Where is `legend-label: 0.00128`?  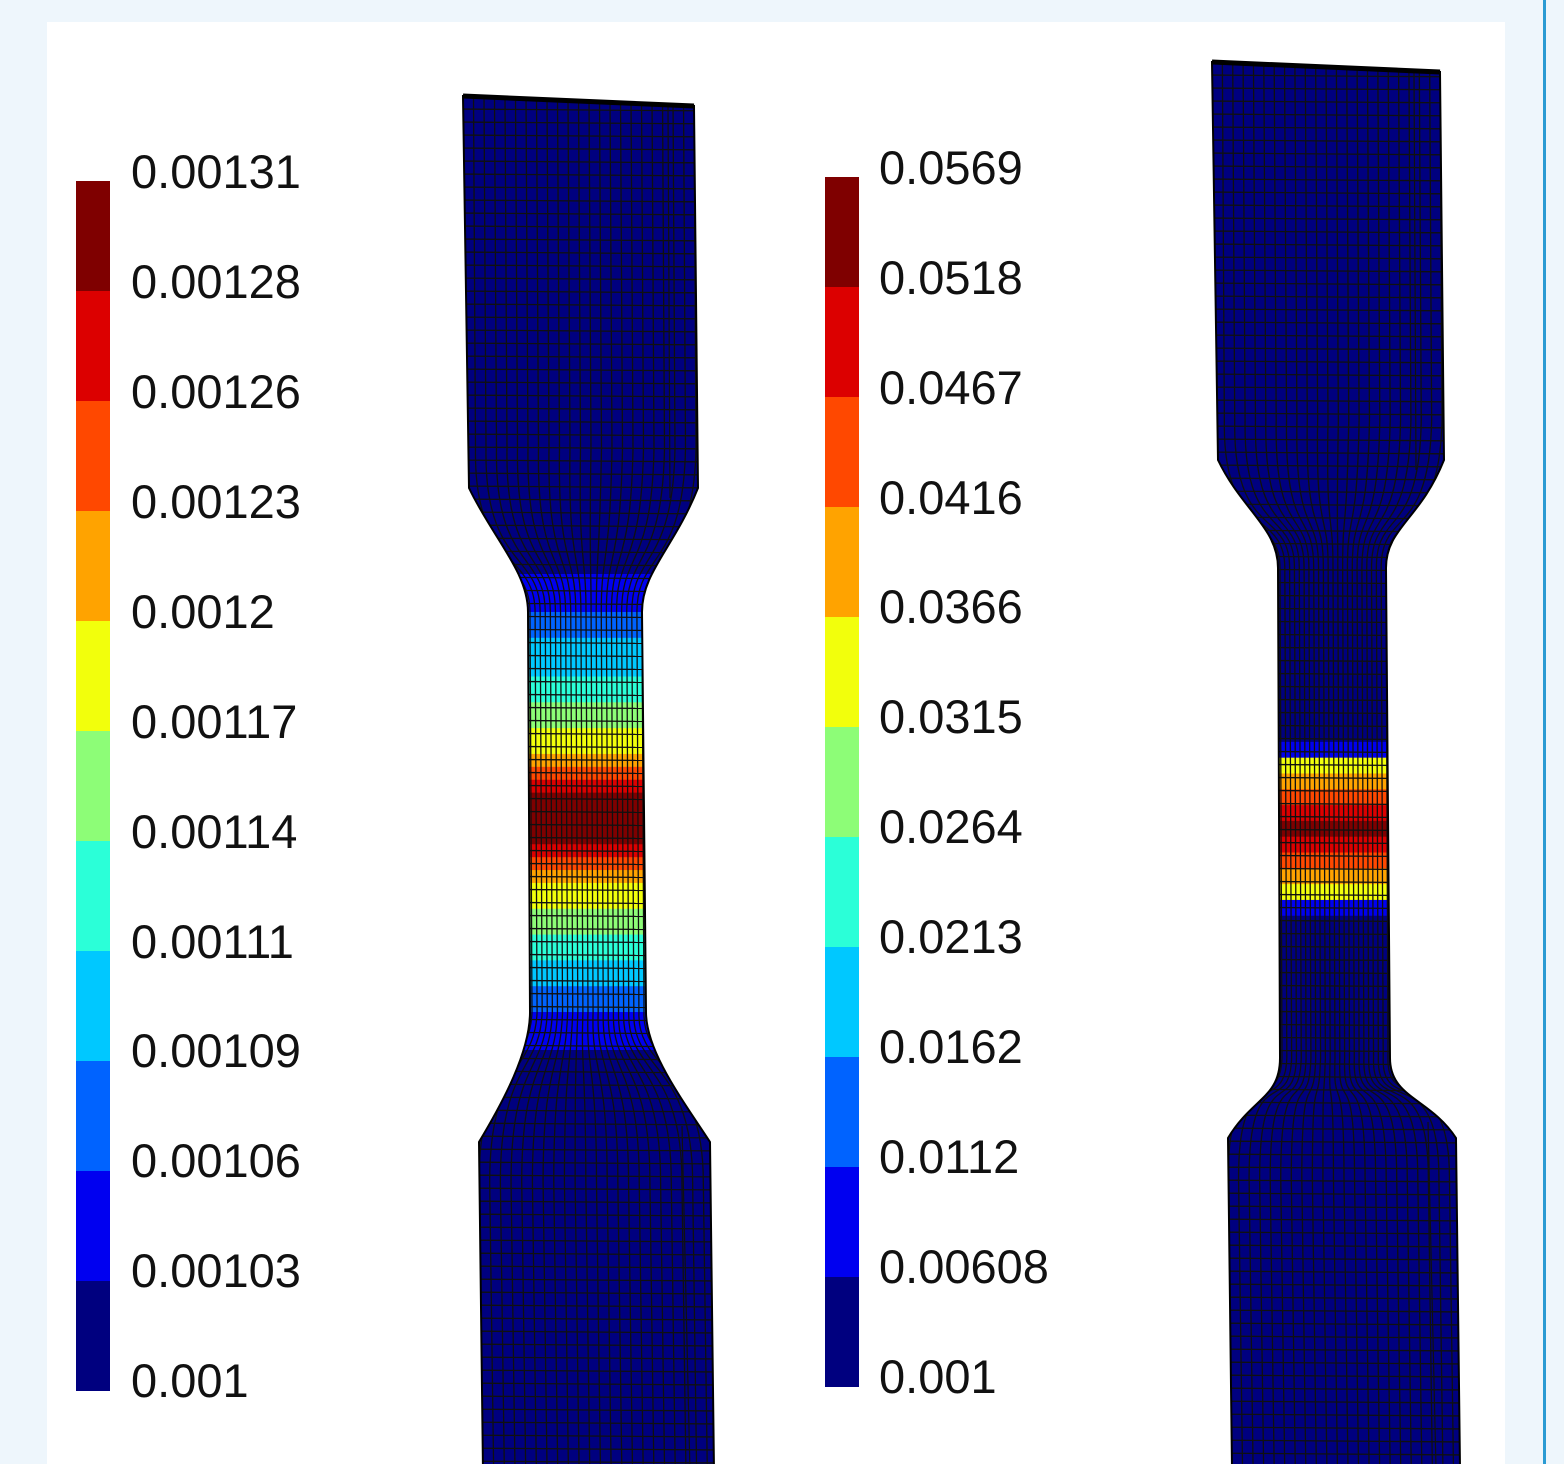
legend-label: 0.00128 is located at coordinates (216, 281).